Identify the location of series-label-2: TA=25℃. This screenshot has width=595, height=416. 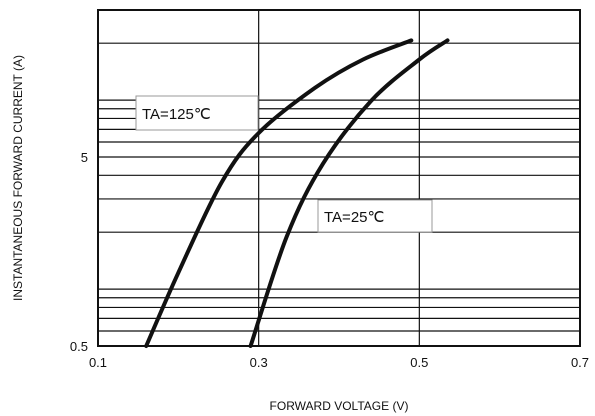
(375, 216).